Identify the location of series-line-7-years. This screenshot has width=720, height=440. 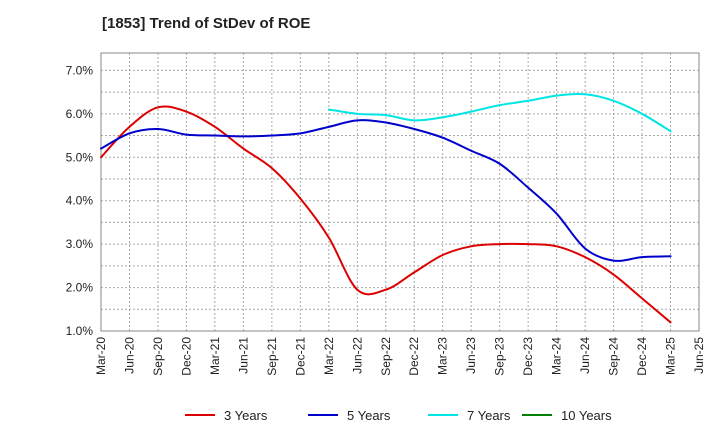
(499, 112).